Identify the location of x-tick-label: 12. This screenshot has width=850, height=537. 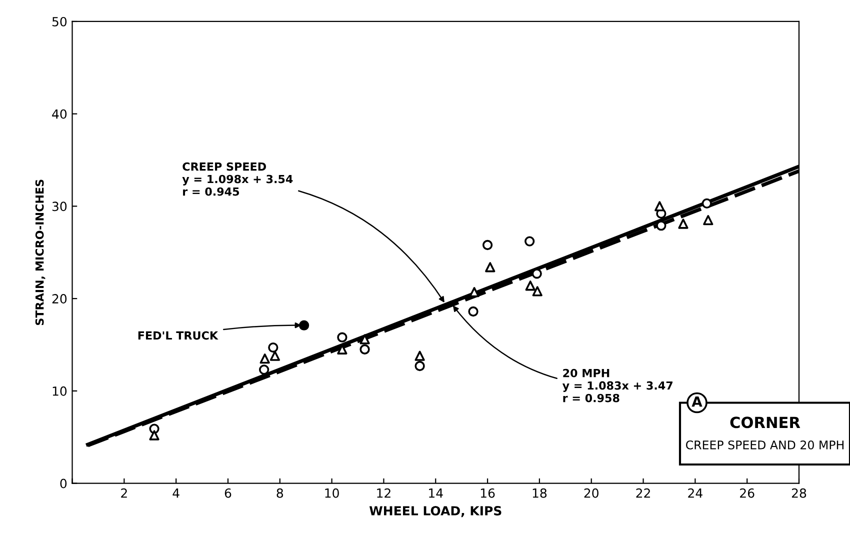
(383, 493).